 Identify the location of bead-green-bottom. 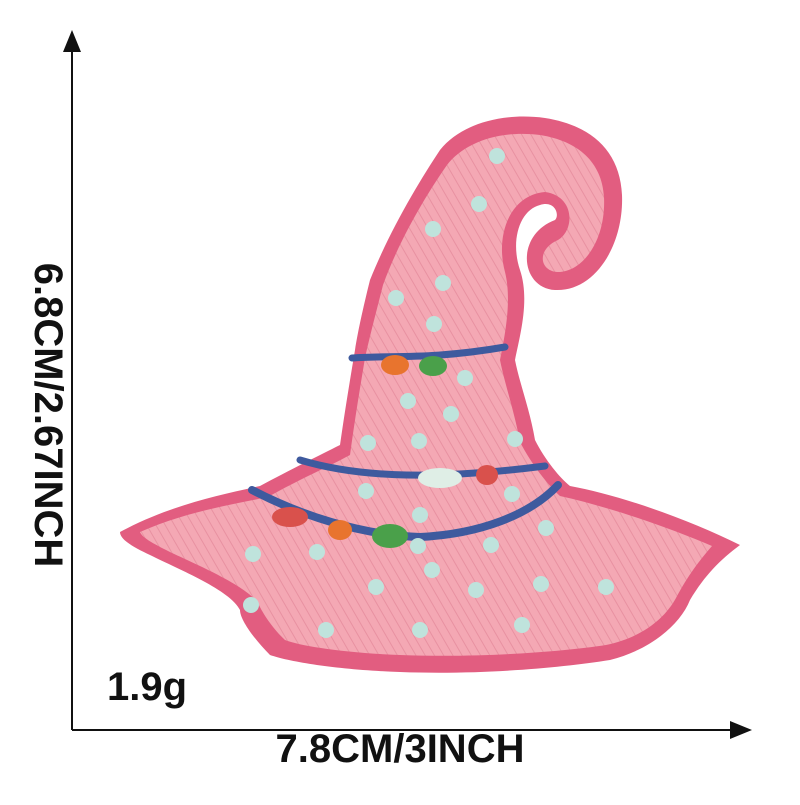
(390, 536).